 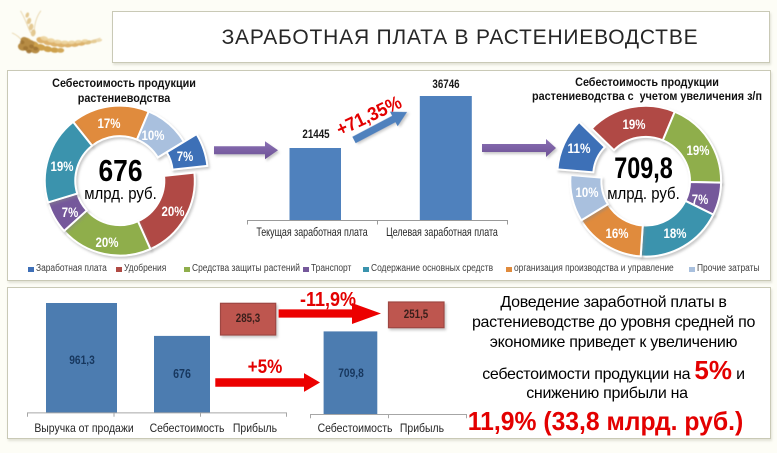 I want to click on svg-text: 11%, so click(x=579, y=148).